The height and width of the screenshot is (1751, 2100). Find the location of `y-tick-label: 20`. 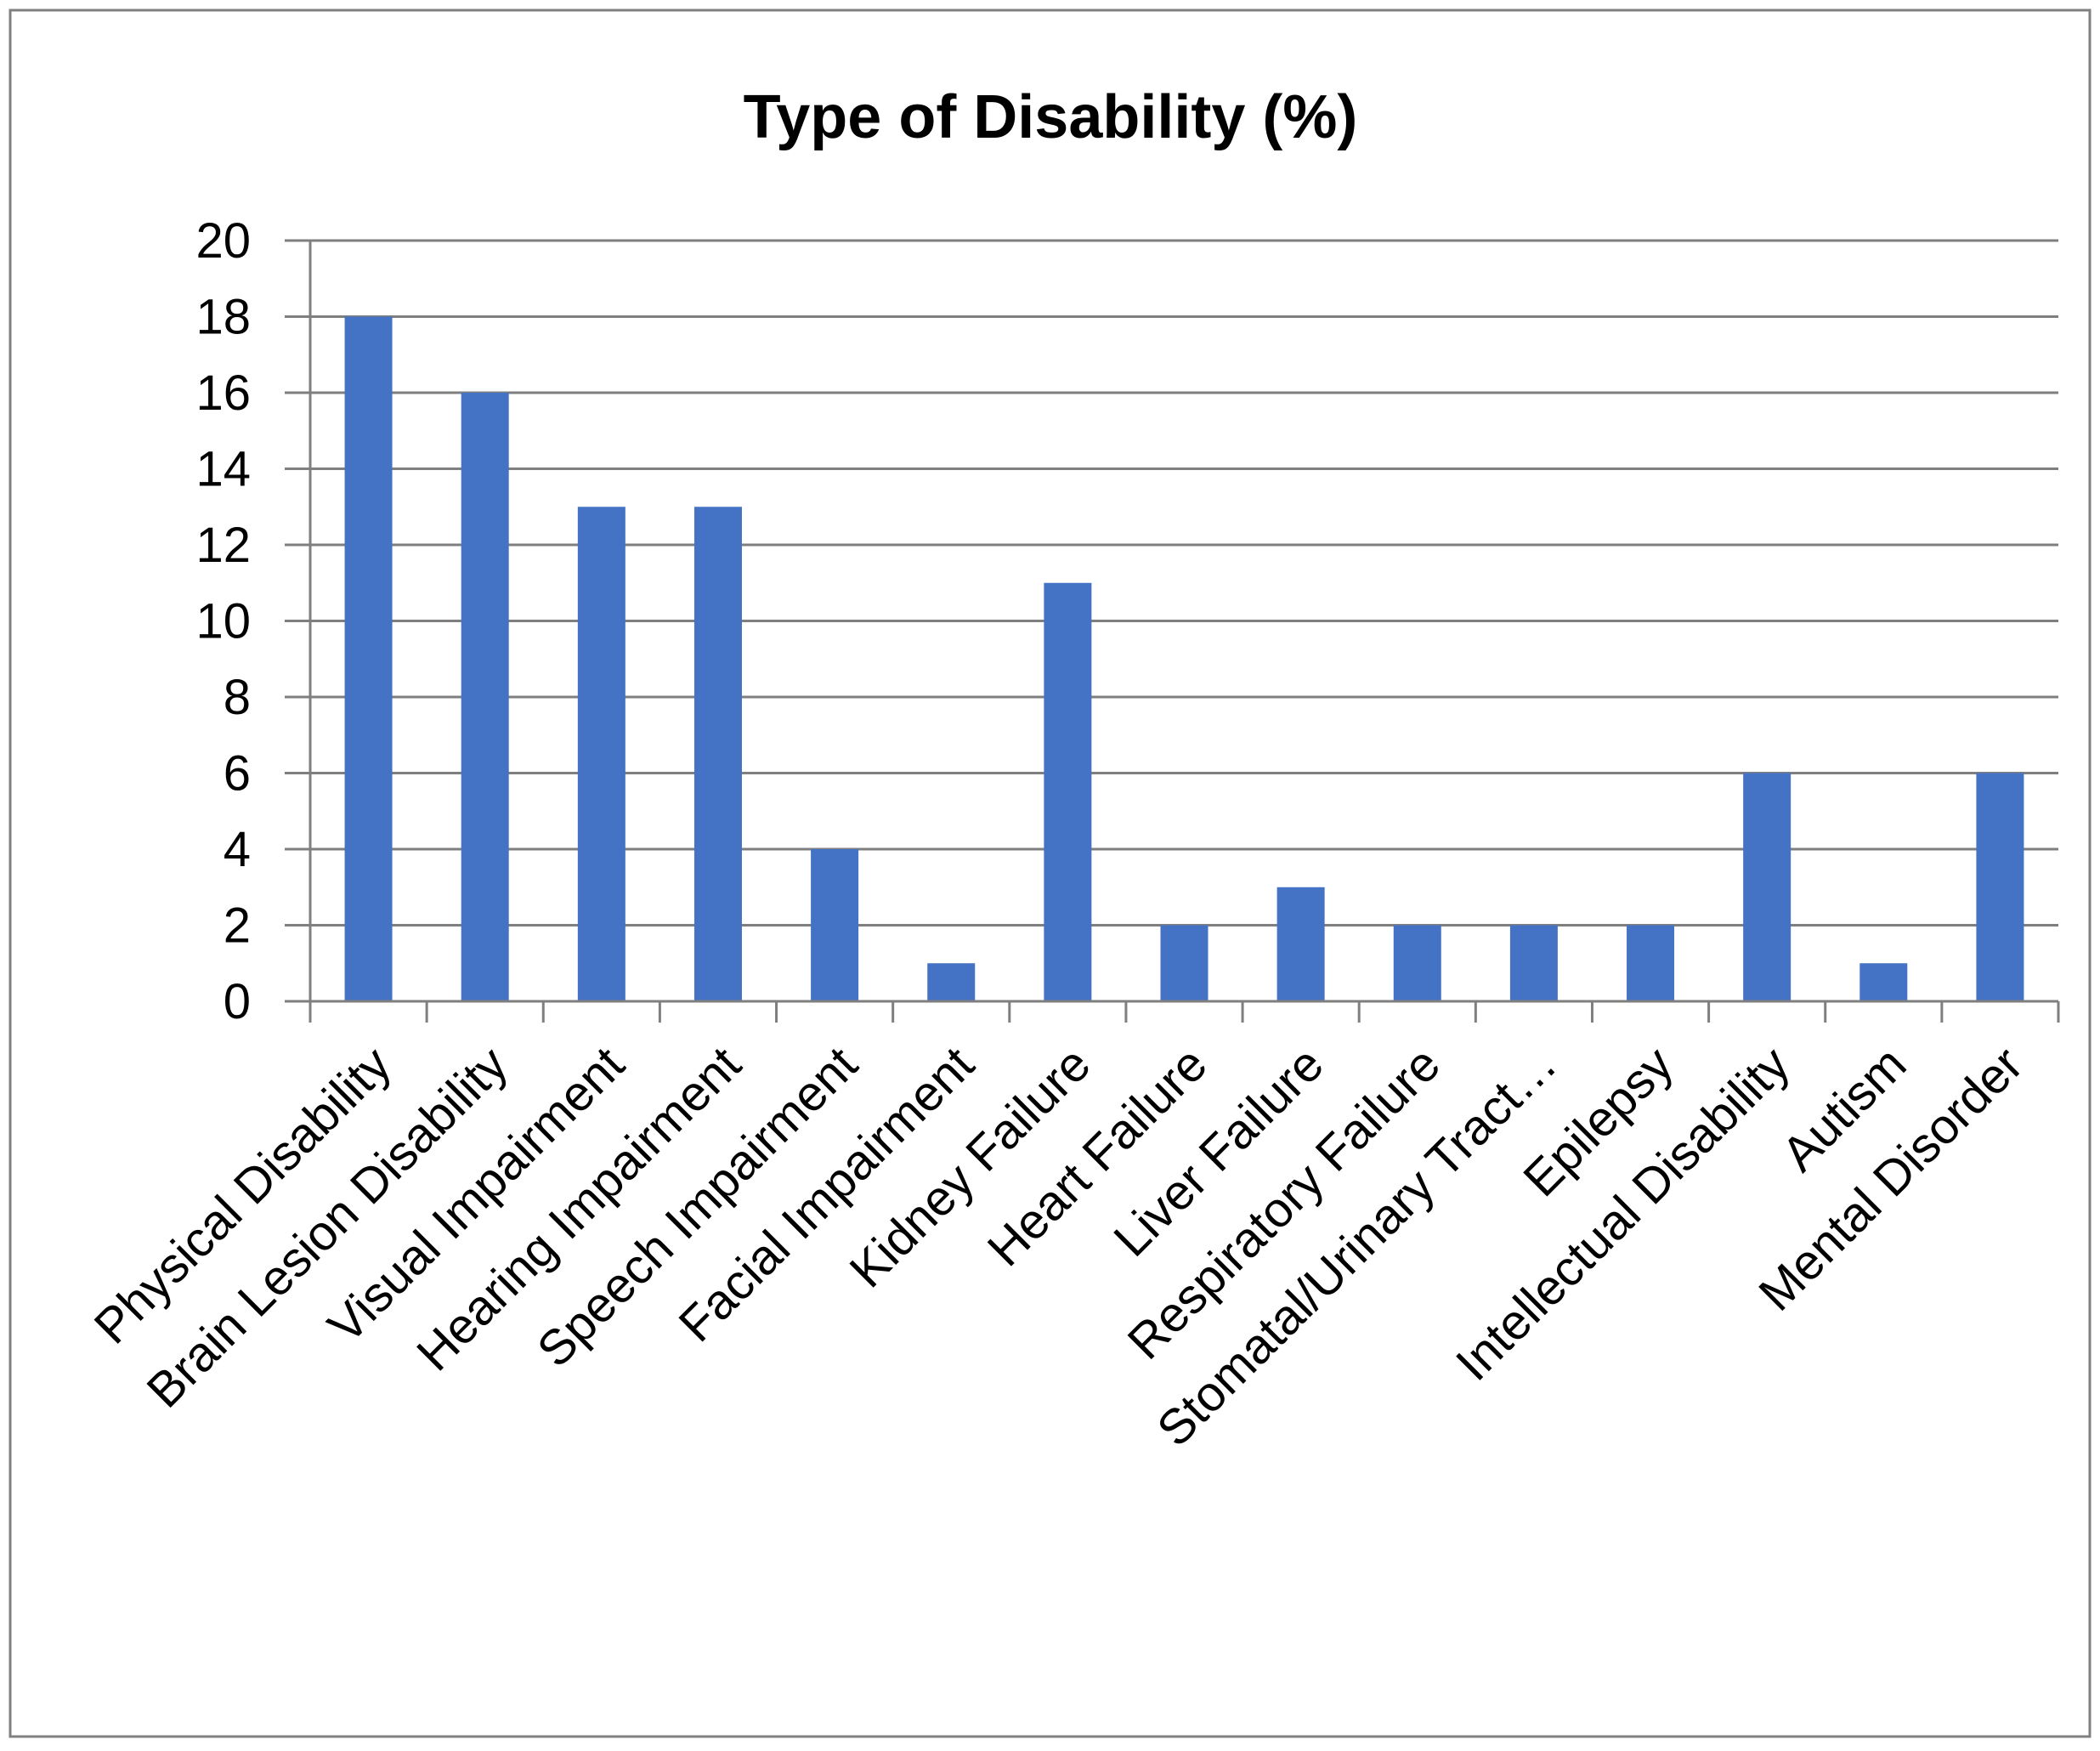

y-tick-label: 20 is located at coordinates (223, 241).